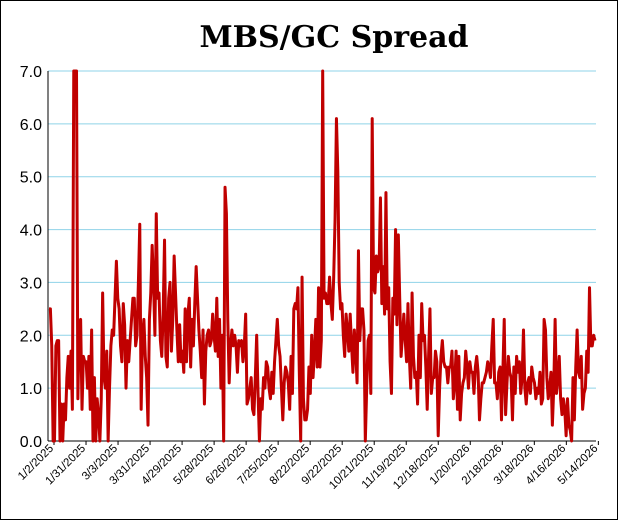 The width and height of the screenshot is (618, 520). I want to click on y-tick-label: 4.0, so click(31, 231).